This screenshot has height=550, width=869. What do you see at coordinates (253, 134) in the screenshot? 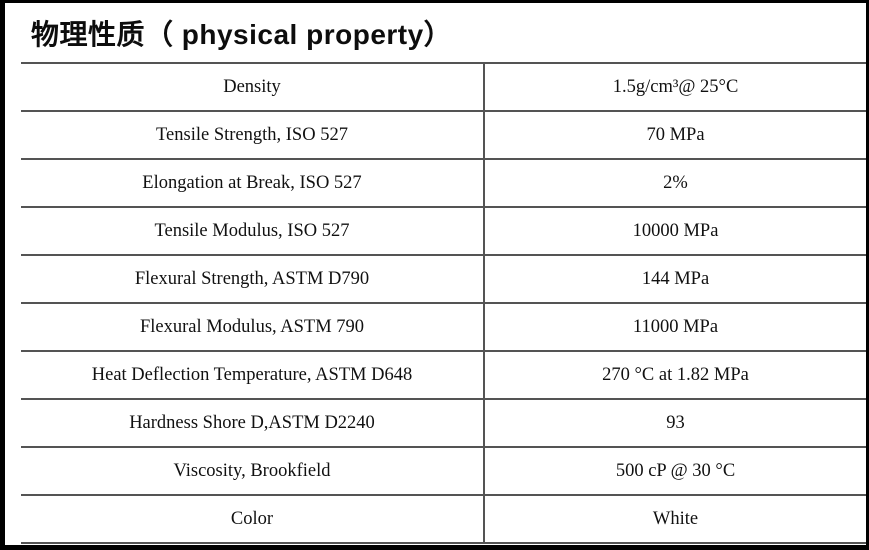
I see `property-cell: Tensile Strength, ISO 527` at bounding box center [253, 134].